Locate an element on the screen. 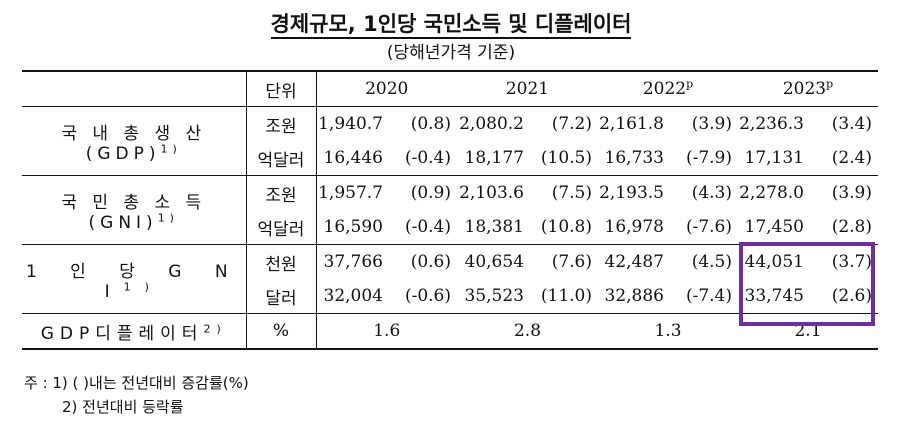 The height and width of the screenshot is (440, 902). highlight-box is located at coordinates (807, 284).